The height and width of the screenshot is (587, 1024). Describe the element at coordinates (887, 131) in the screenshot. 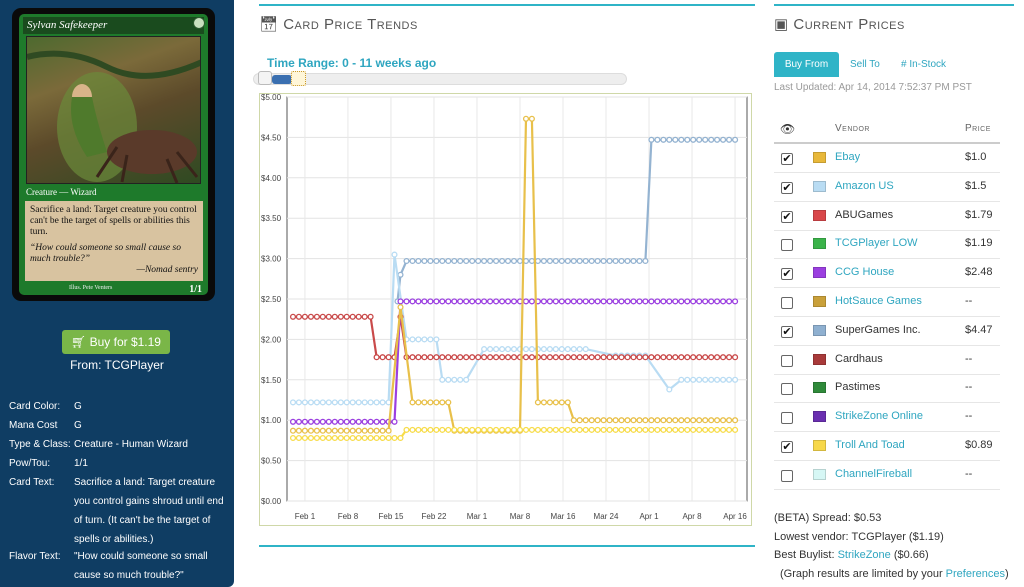

I see `vendor-table-header: 👁︎ Vendor Price` at that location.